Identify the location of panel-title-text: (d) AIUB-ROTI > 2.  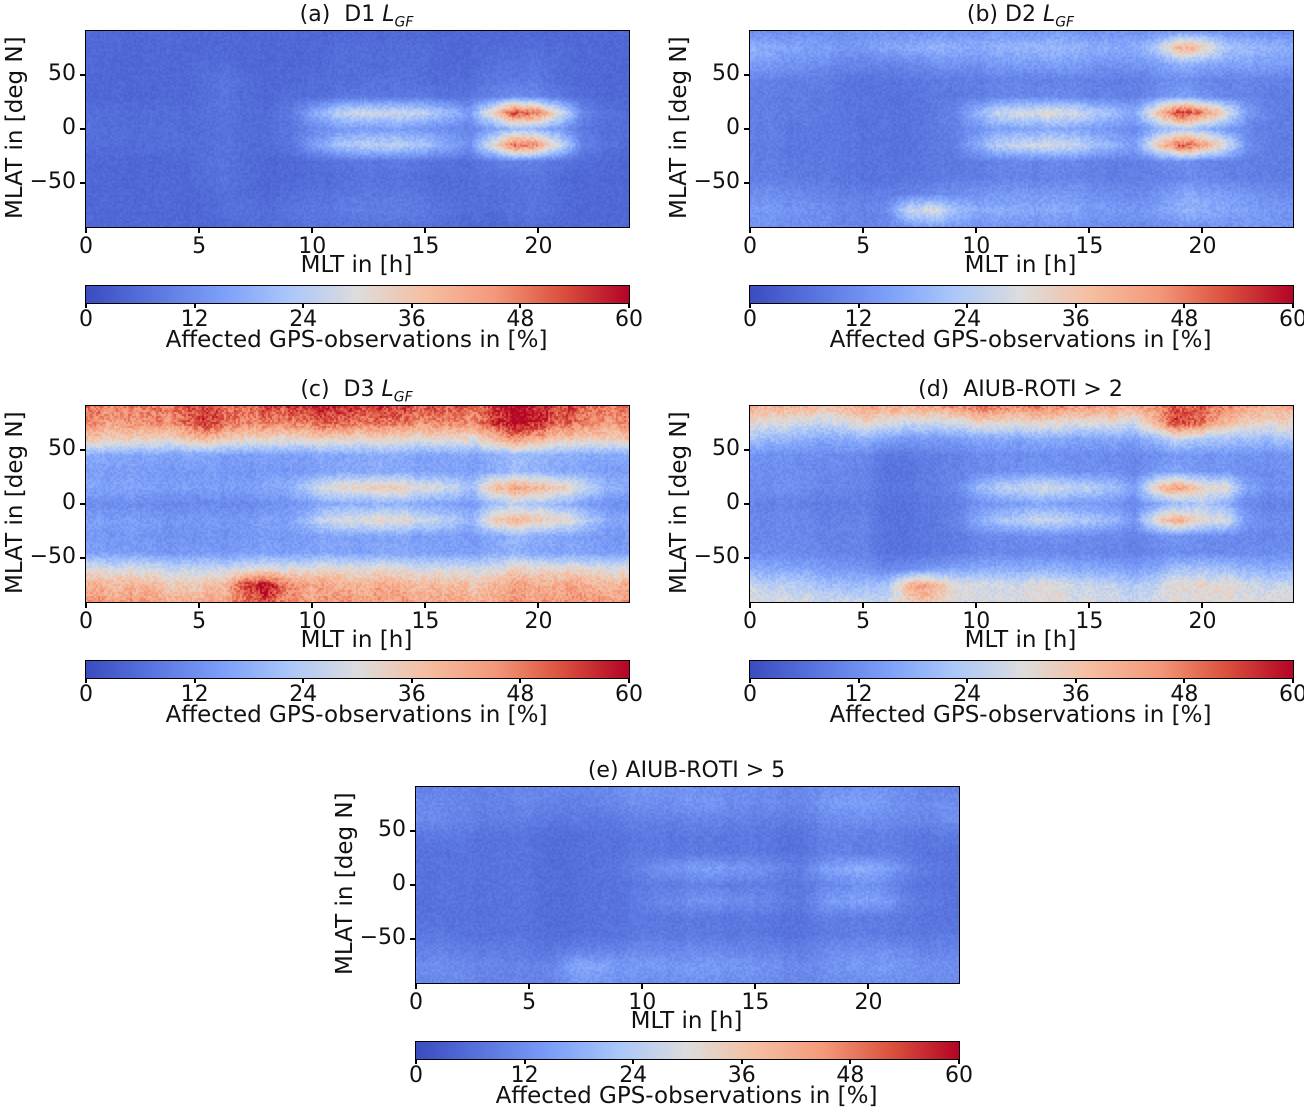
(1020, 389).